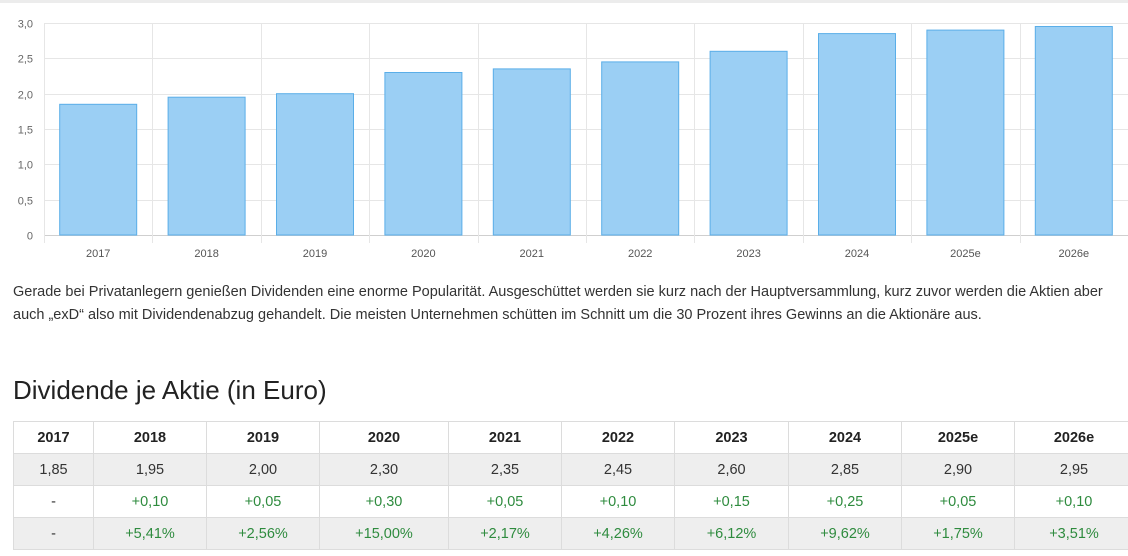 The image size is (1128, 556). What do you see at coordinates (845, 501) in the screenshot?
I see `change-abs-cell: +0,25` at bounding box center [845, 501].